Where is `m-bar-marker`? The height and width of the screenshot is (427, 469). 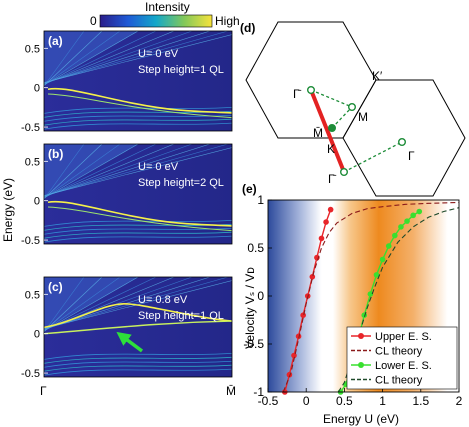
m-bar-marker is located at coordinates (332, 127).